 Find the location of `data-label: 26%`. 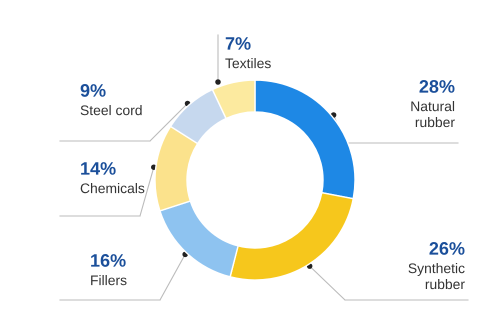

data-label: 26% is located at coordinates (447, 248).